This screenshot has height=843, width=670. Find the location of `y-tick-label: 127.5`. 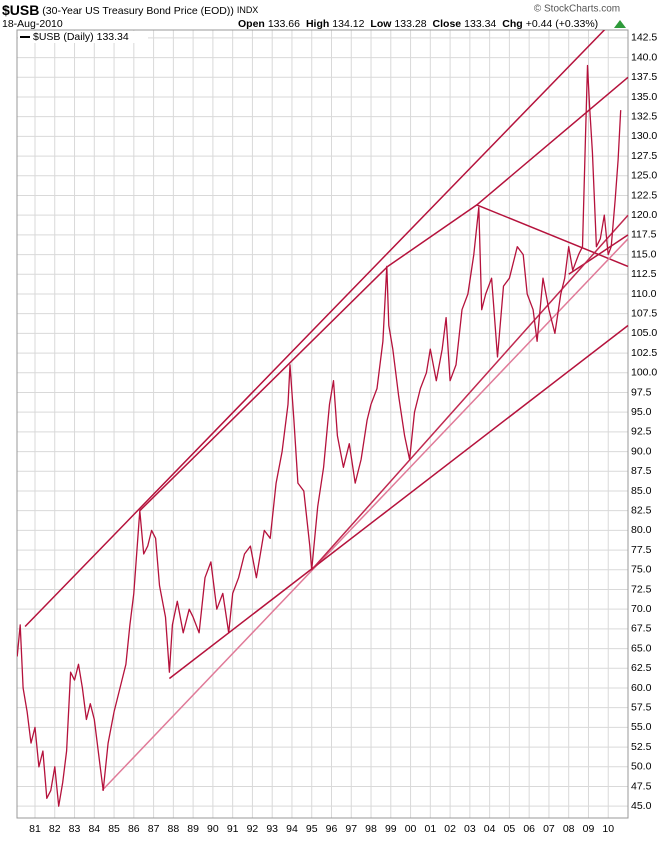

y-tick-label: 127.5 is located at coordinates (644, 156).